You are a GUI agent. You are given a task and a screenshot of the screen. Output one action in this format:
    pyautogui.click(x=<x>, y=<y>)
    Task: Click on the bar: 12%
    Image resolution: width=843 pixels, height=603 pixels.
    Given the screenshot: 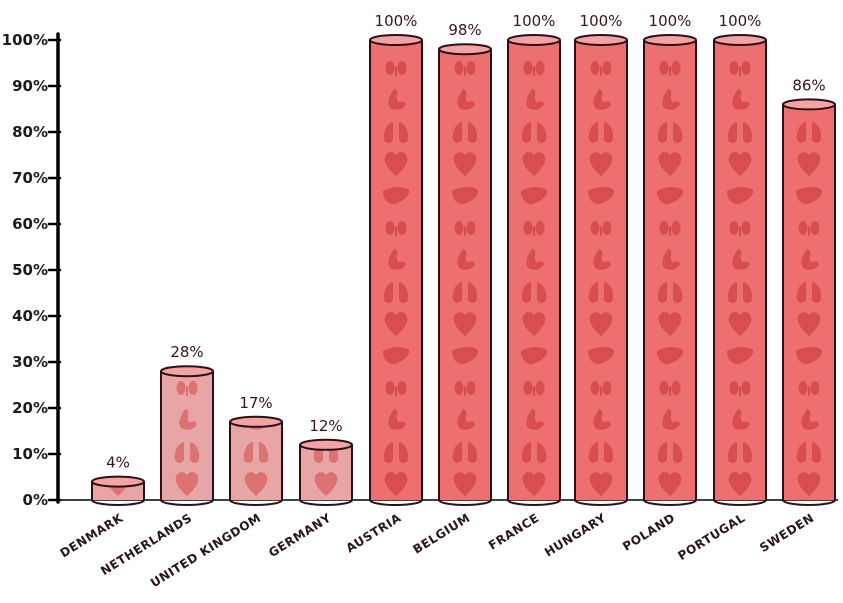 What is the action you would take?
    pyautogui.click(x=326, y=461)
    